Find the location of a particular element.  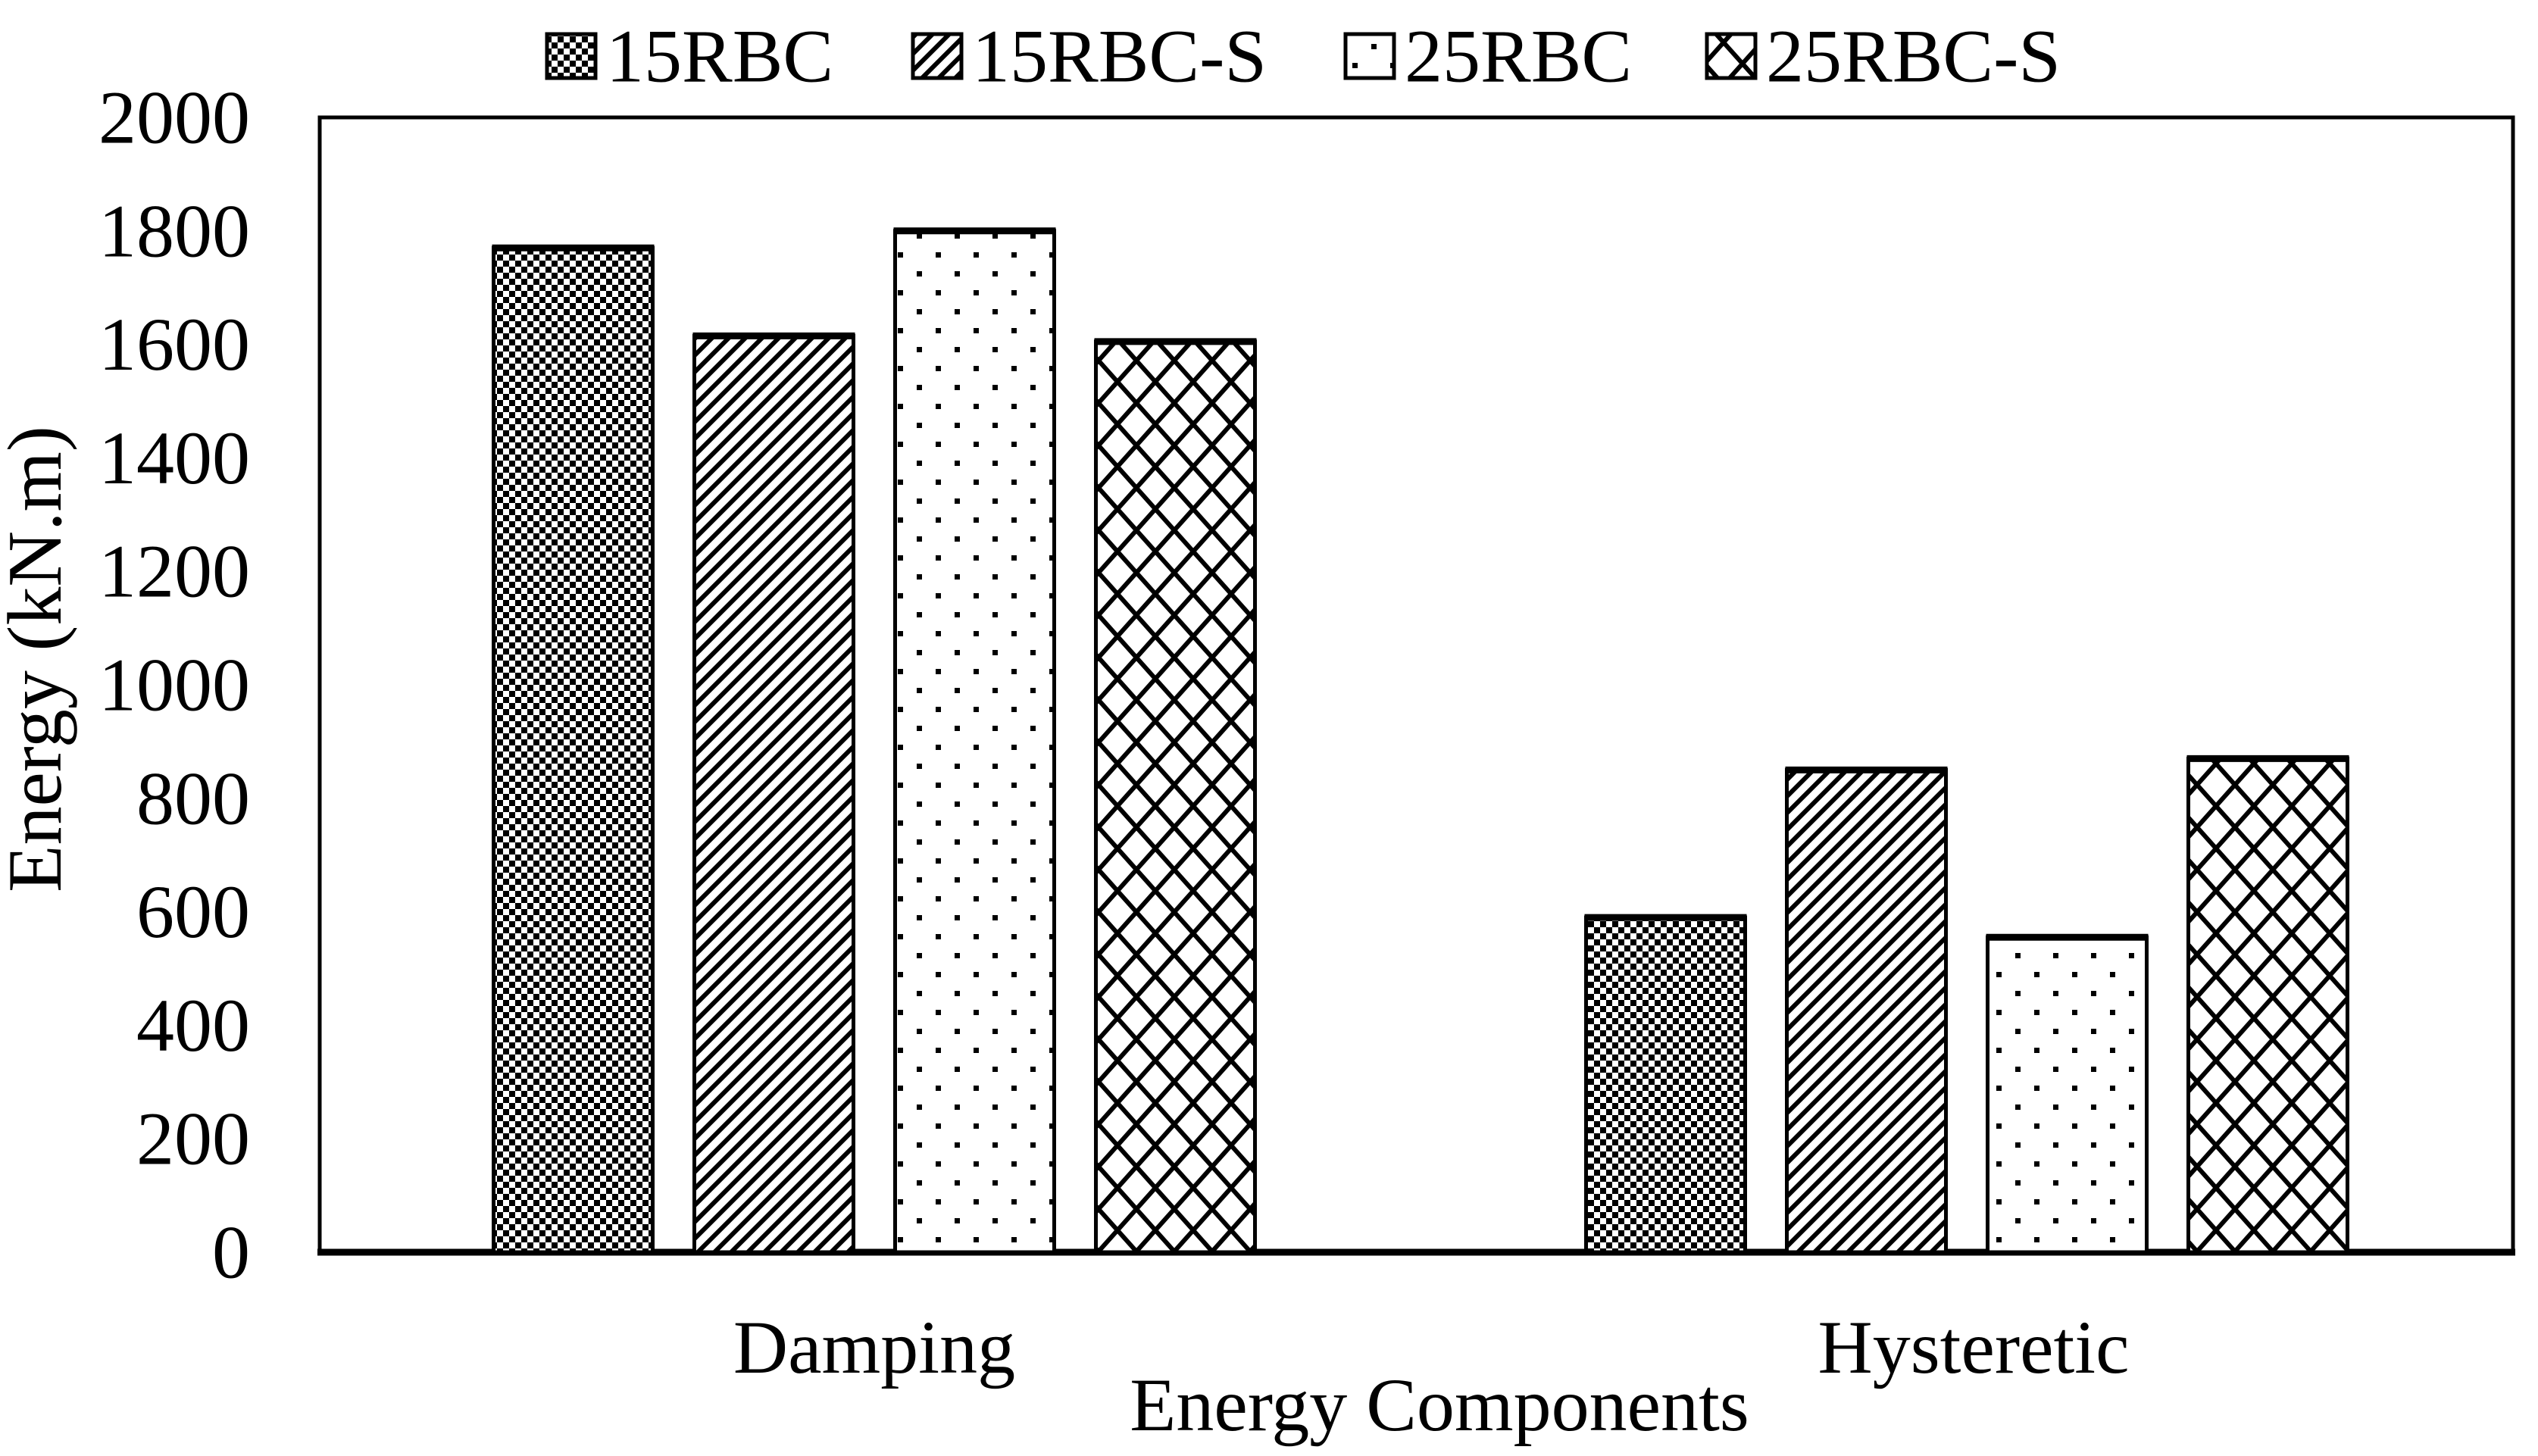

legend-label-25rbc-s: 25RBC-S is located at coordinates (1913, 56).